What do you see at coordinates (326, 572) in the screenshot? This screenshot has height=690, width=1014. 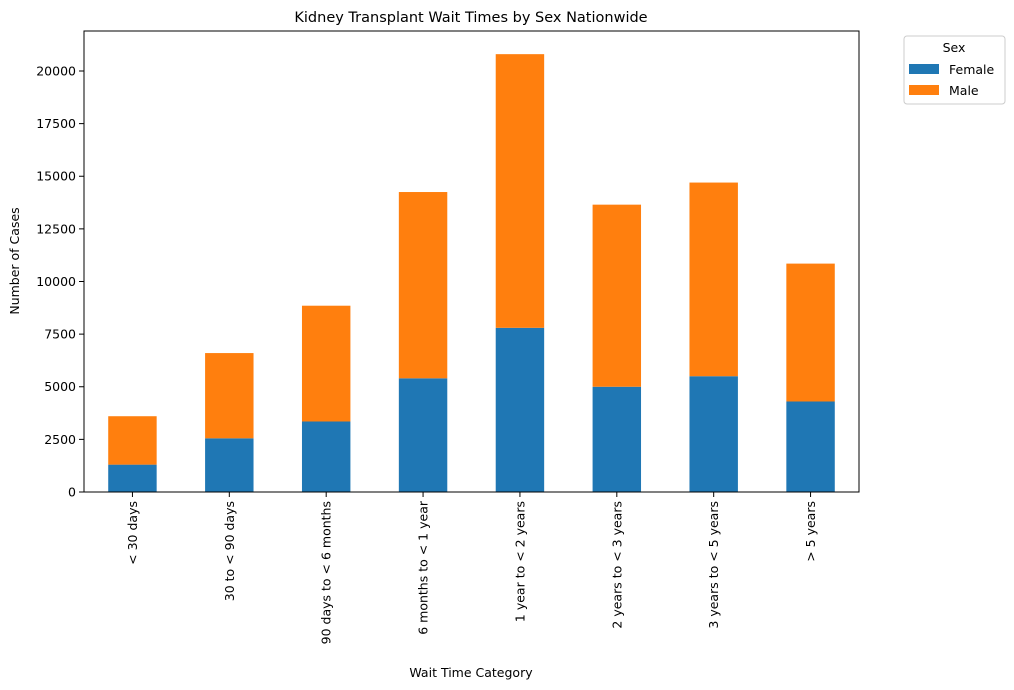 I see `x-tick-label: 90 days to < 6 months` at bounding box center [326, 572].